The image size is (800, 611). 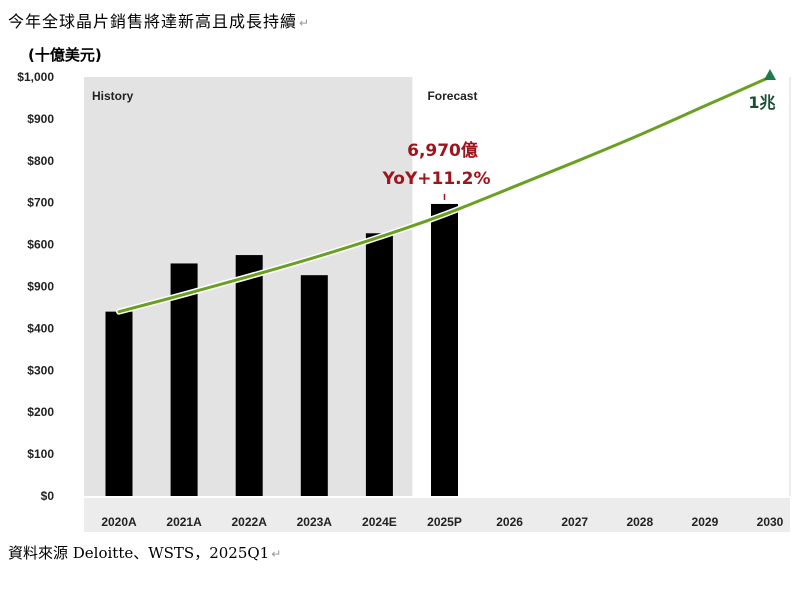 I want to click on y-tick-label: $200, so click(x=40, y=412).